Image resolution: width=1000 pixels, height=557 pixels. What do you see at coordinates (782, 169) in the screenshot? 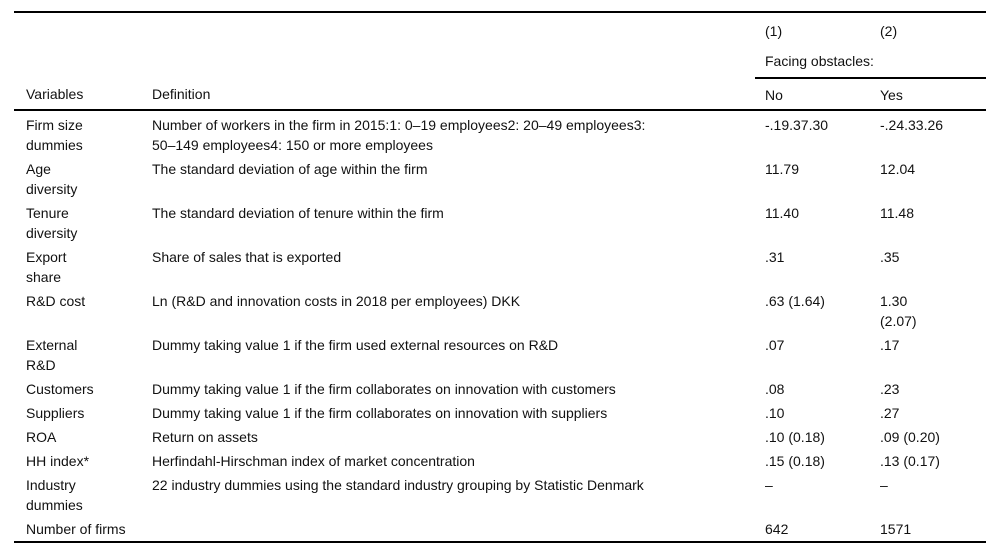
I see `value-no: 11.79` at bounding box center [782, 169].